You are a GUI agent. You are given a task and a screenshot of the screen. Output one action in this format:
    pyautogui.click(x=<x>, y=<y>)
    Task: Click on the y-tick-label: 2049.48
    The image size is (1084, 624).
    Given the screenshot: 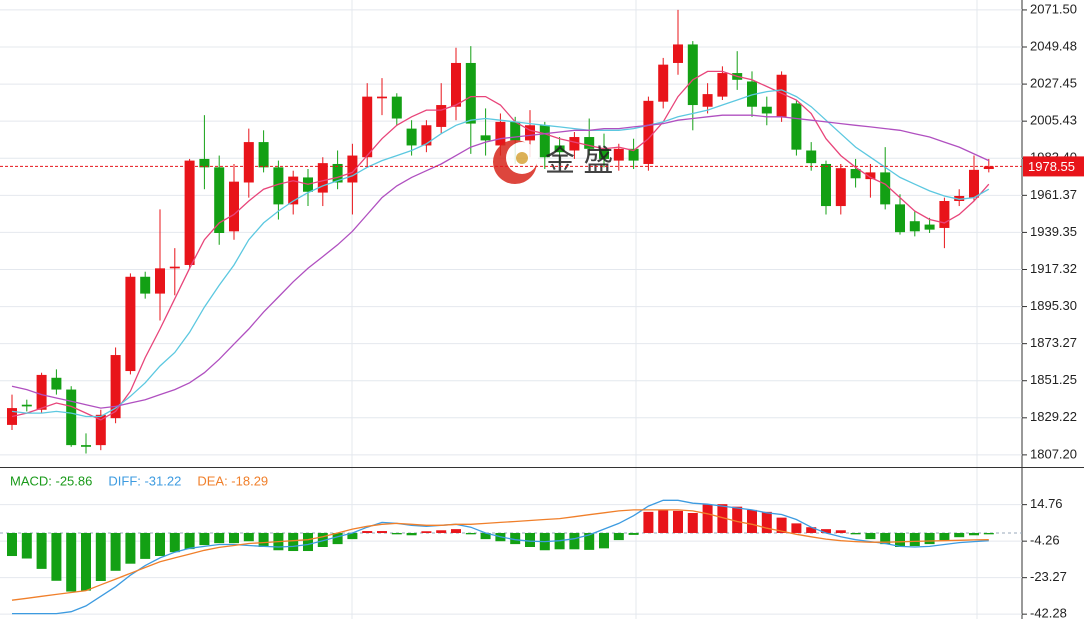 What is the action you would take?
    pyautogui.click(x=1053, y=45)
    